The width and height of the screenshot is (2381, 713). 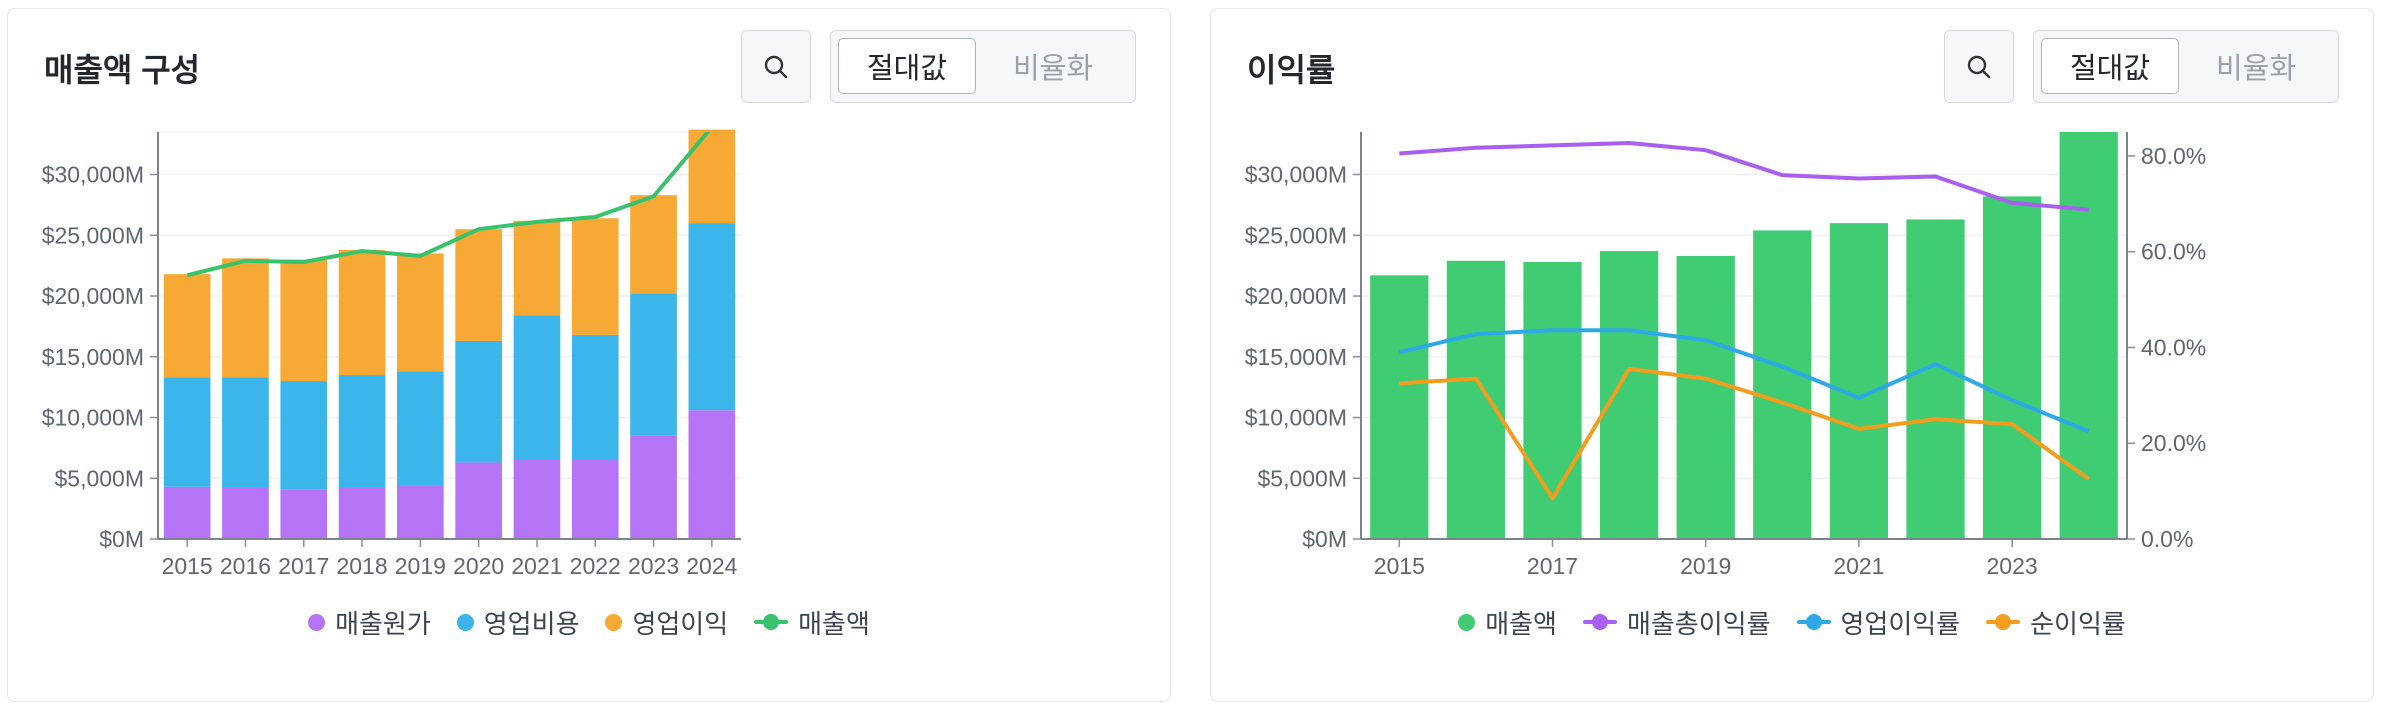 What do you see at coordinates (361, 566) in the screenshot?
I see `x-tick-label: 2018` at bounding box center [361, 566].